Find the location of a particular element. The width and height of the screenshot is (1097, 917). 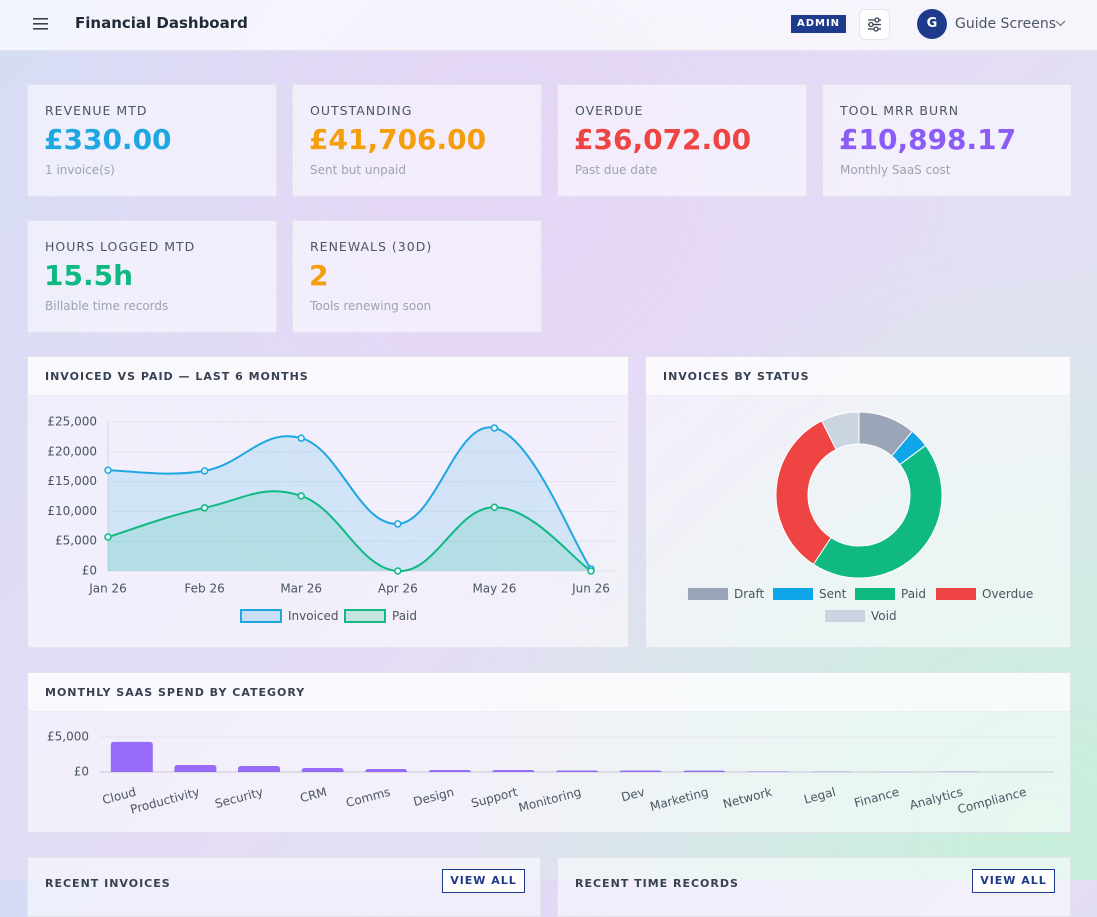

app-title: Financial Dashboard is located at coordinates (161, 23).